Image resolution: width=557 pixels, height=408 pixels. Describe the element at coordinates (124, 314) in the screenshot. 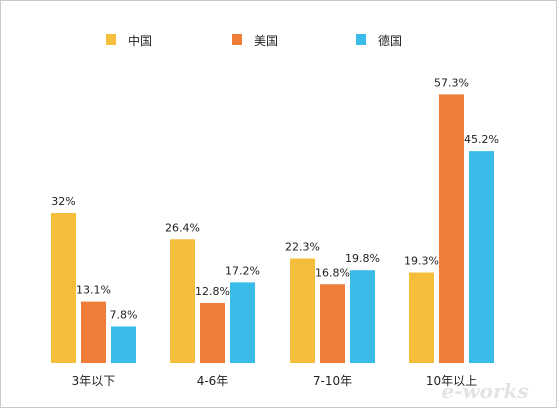

I see `value-label-0-2: 7.8%` at that location.